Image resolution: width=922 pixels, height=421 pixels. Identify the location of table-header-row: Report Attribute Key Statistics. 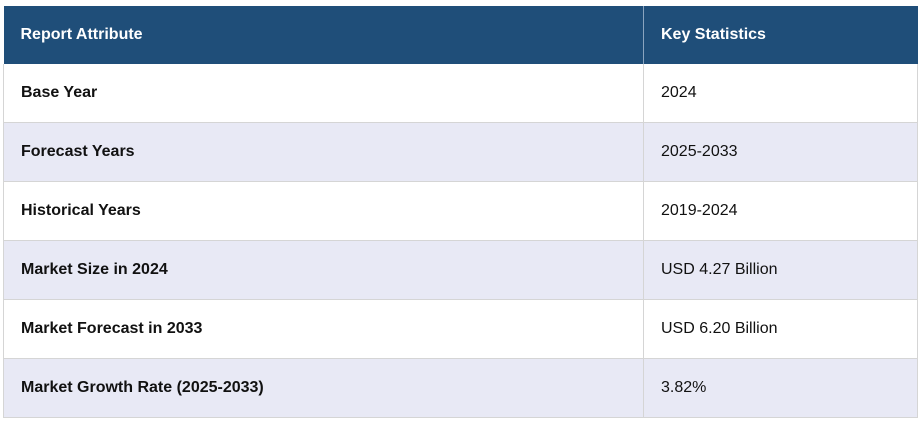
(460, 35).